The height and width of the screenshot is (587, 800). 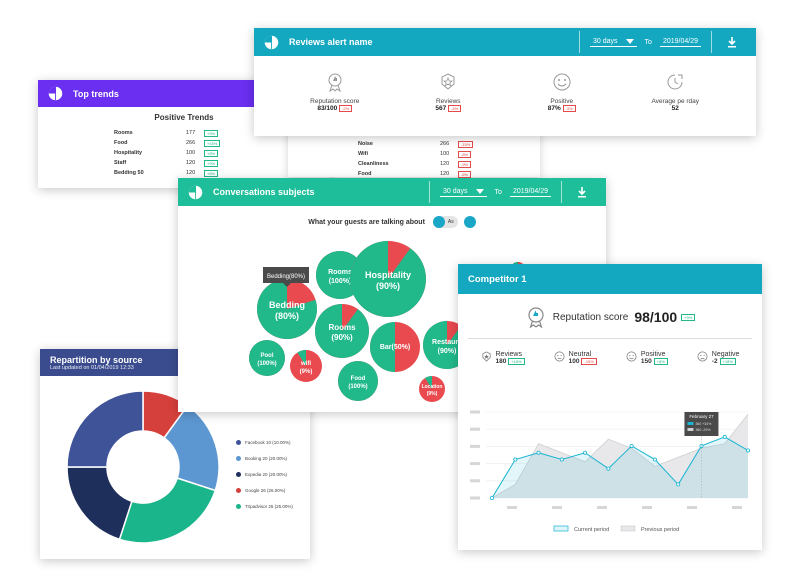 I want to click on metric-reviews: Reviews 180 +18%, so click(x=503, y=358).